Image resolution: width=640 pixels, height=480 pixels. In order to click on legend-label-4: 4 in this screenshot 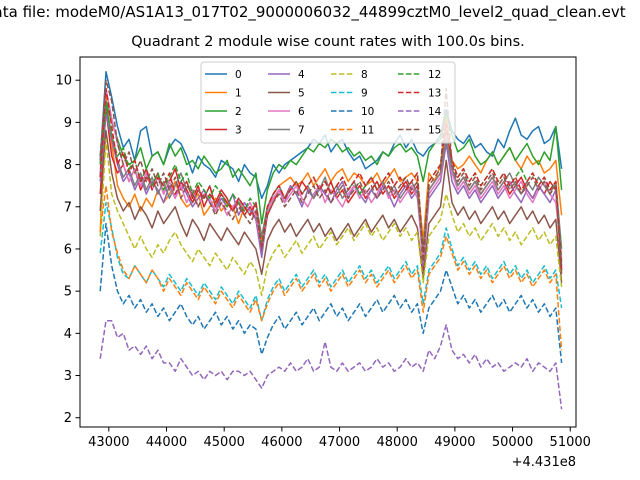, I will do `click(301, 75)`.